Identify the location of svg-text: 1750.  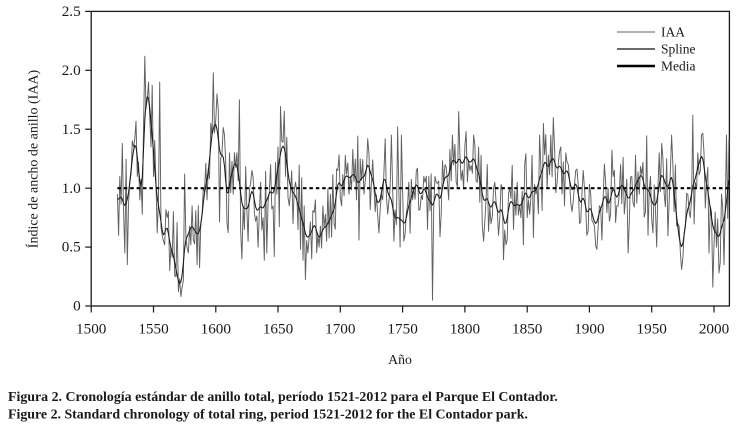
(402, 328).